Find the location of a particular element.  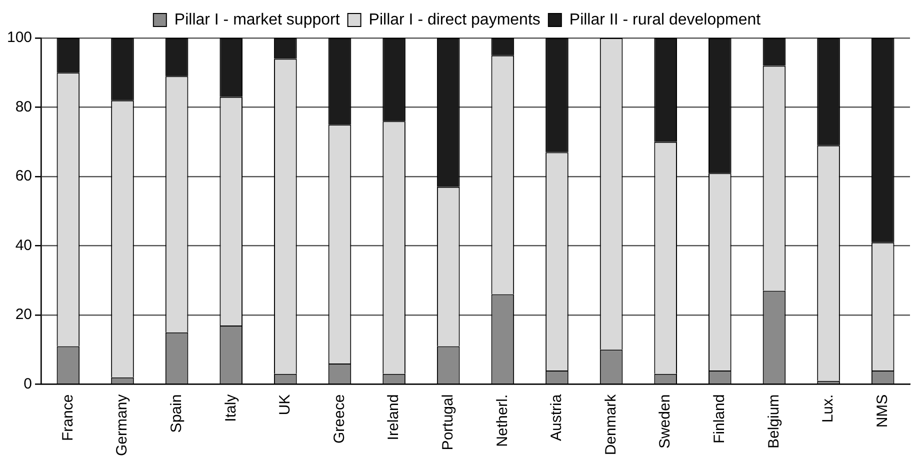

x-tick-label: Italy is located at coordinates (231, 408).